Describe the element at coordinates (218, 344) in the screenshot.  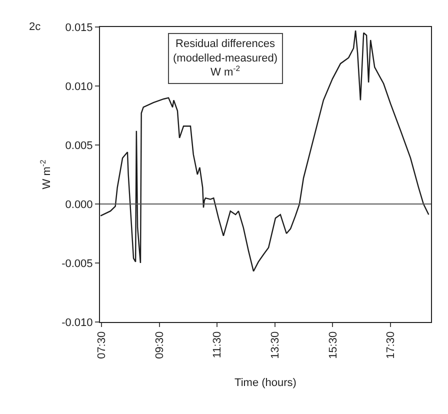
I see `x-tick-label: 11:30` at that location.